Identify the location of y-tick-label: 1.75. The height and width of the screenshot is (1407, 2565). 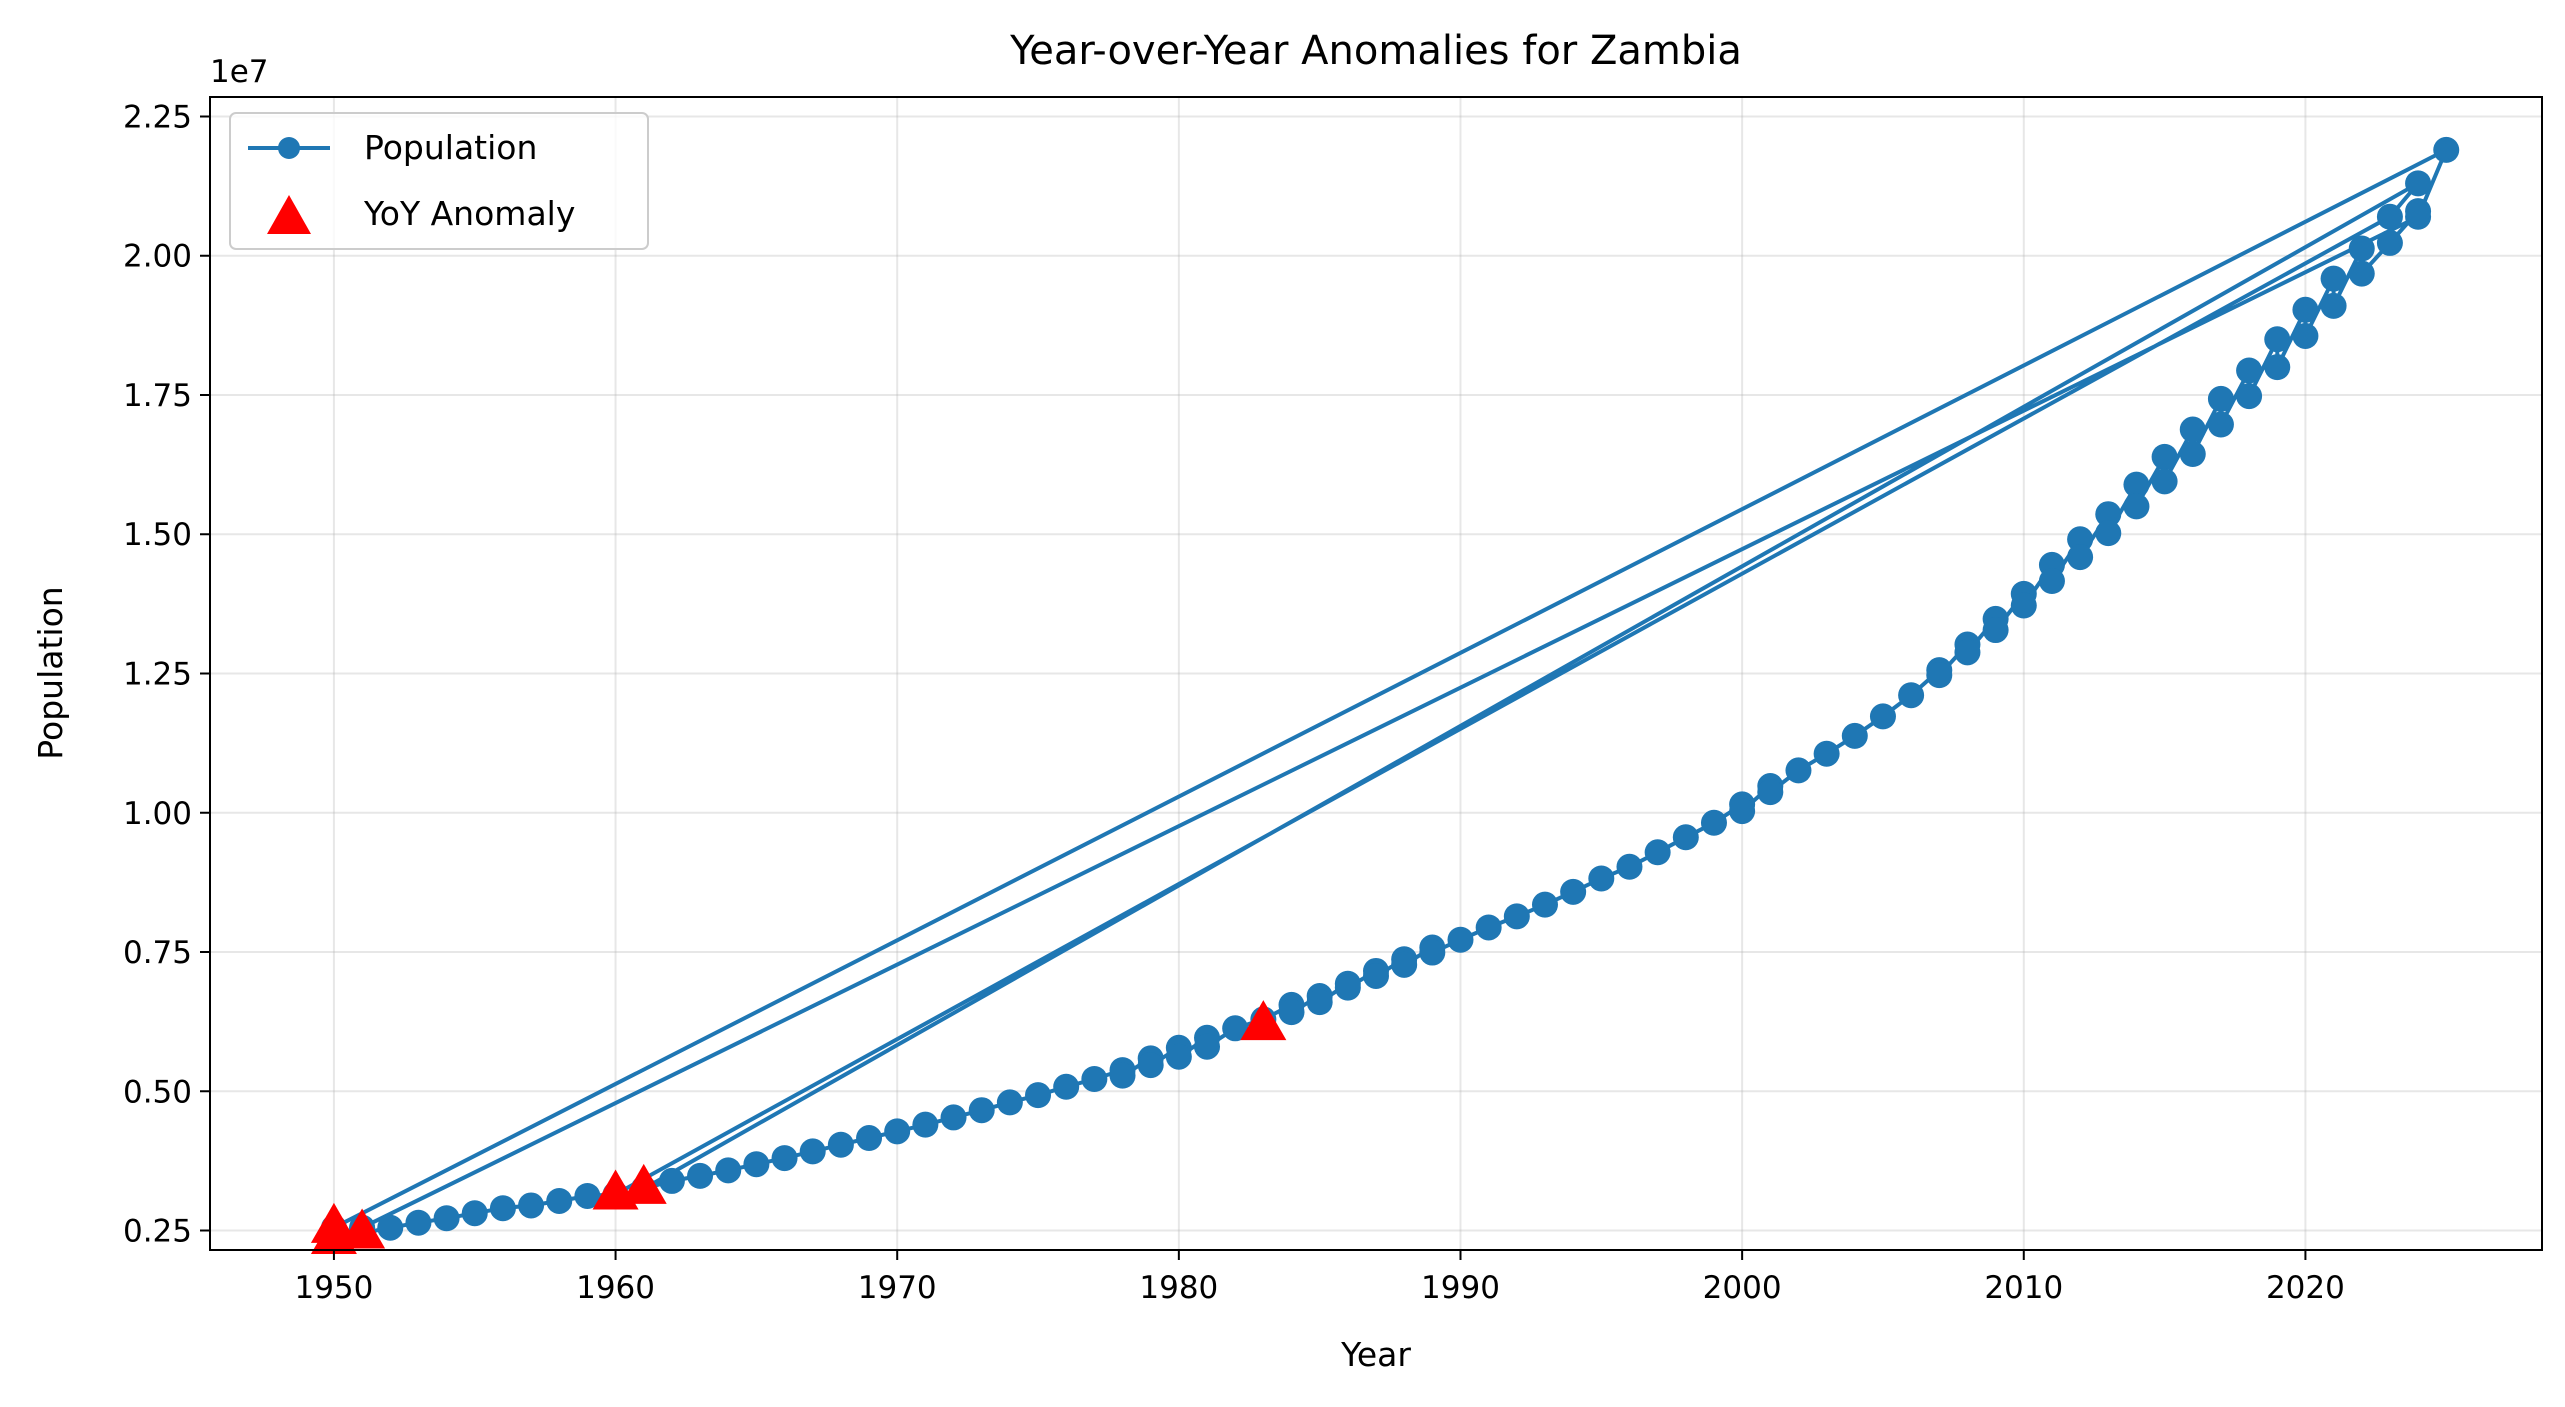
(157, 396).